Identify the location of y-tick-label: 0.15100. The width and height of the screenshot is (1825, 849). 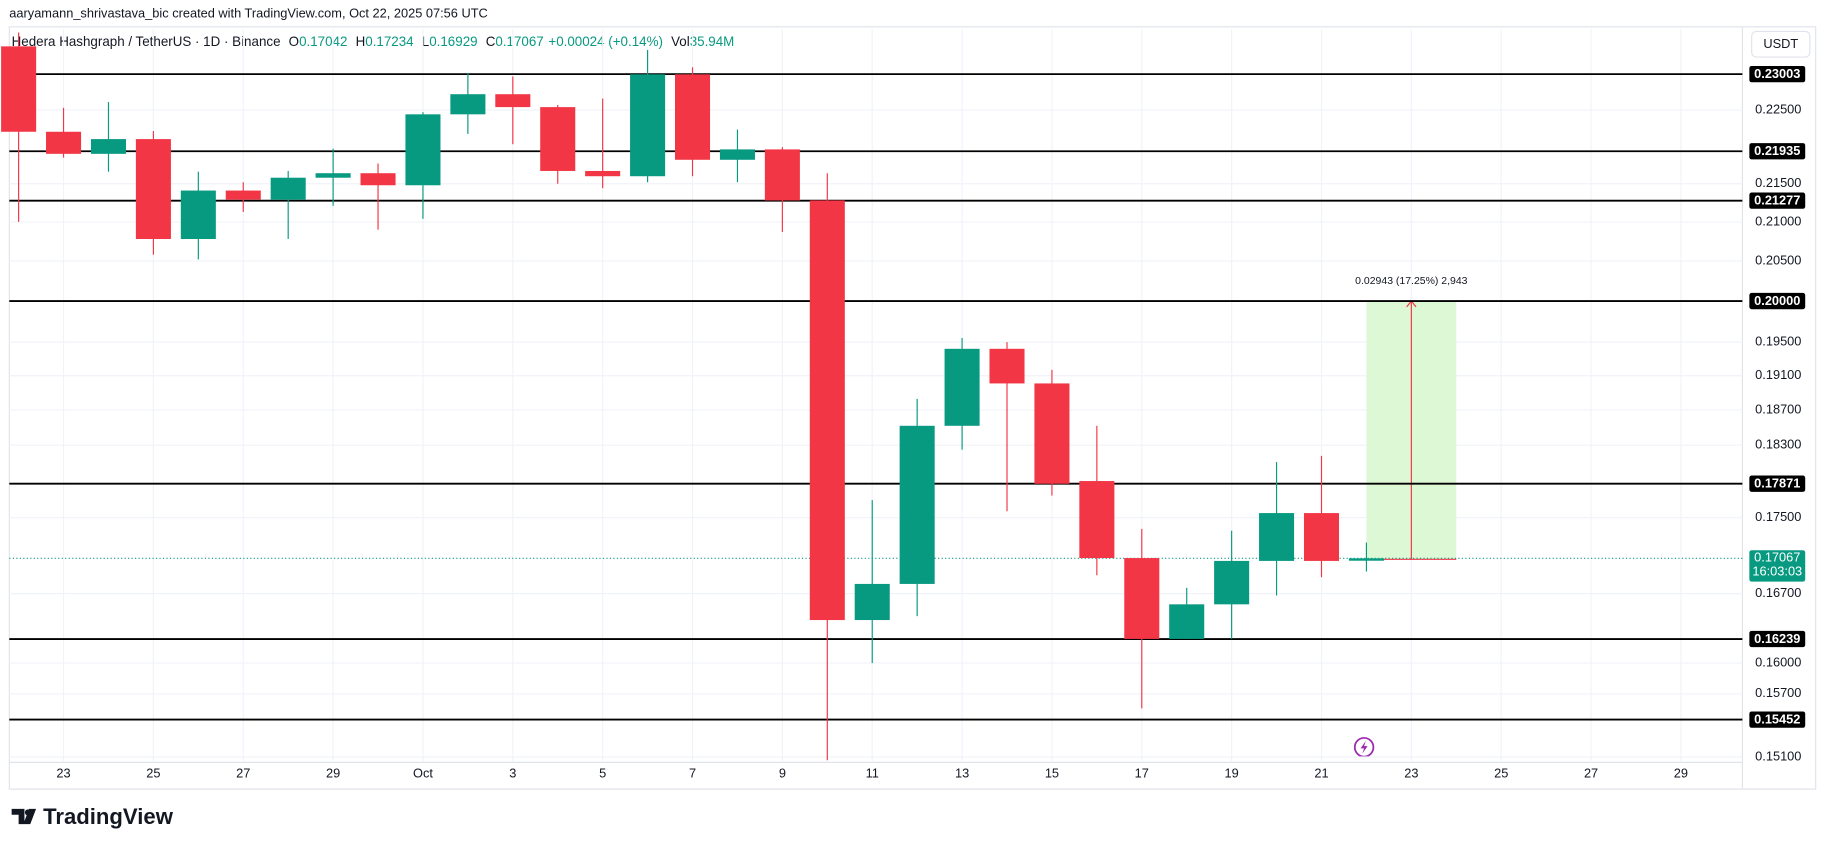
(1778, 755).